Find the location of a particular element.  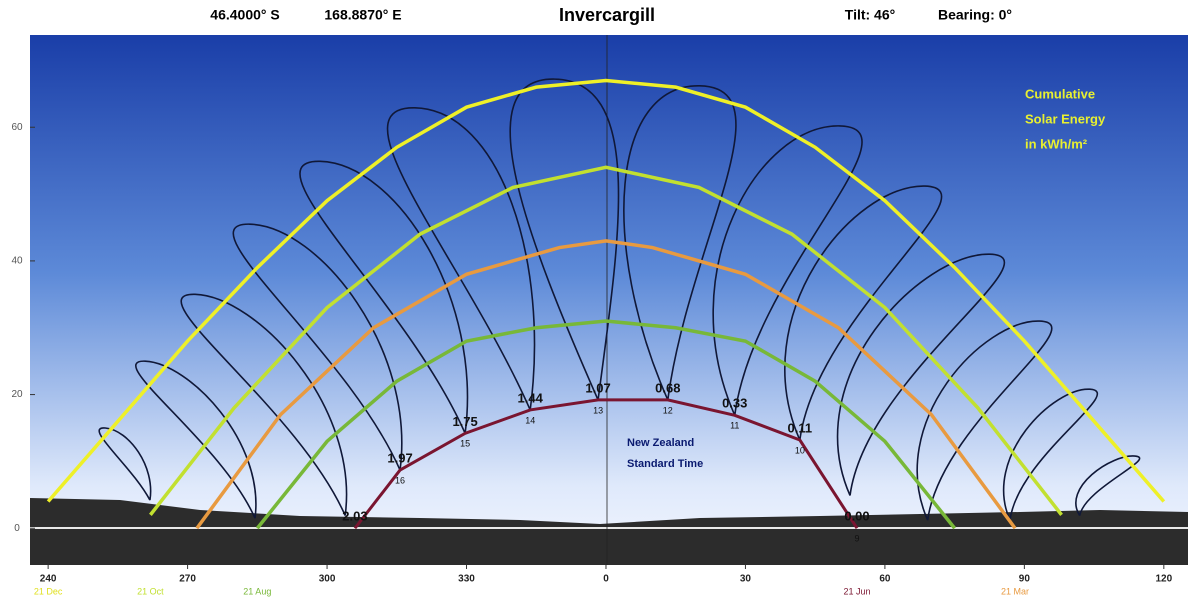

hour-label: 14 is located at coordinates (530, 420).